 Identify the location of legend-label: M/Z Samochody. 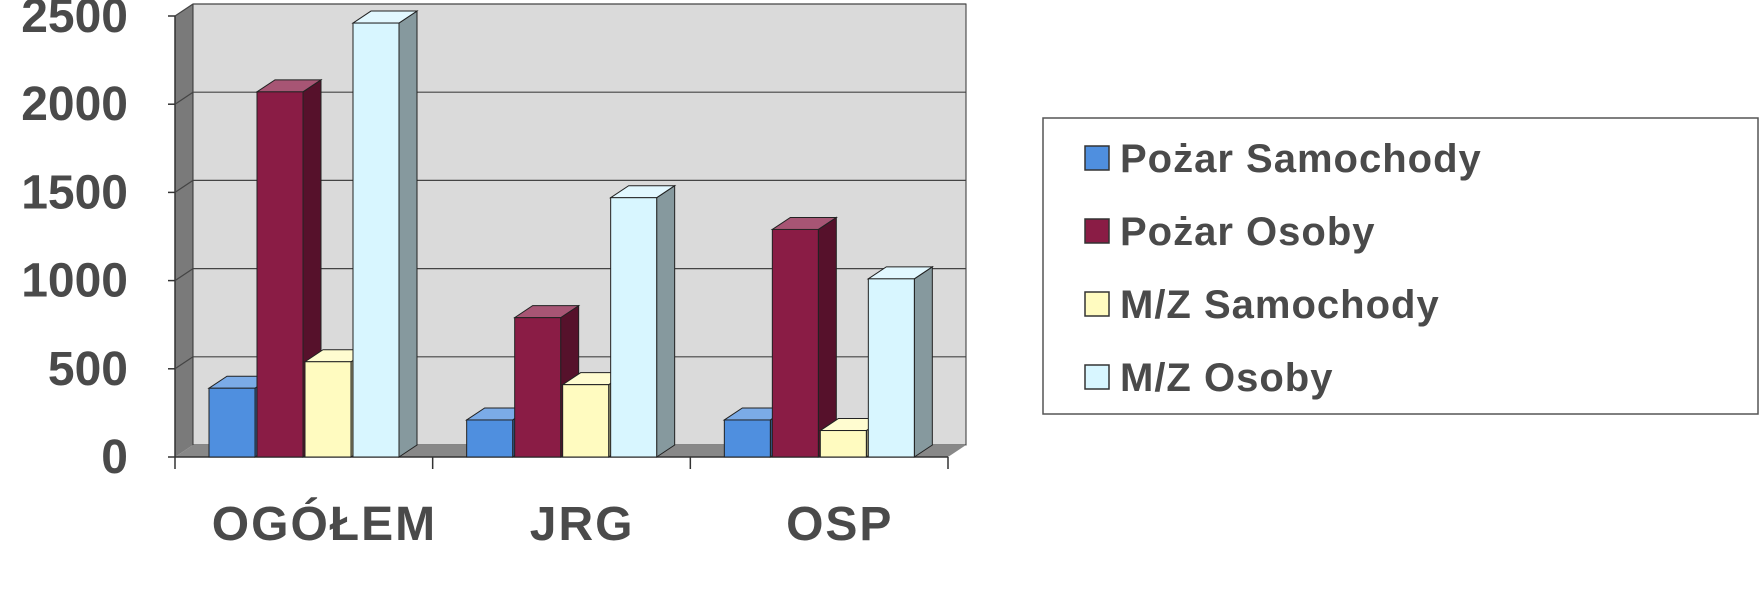
(1280, 305).